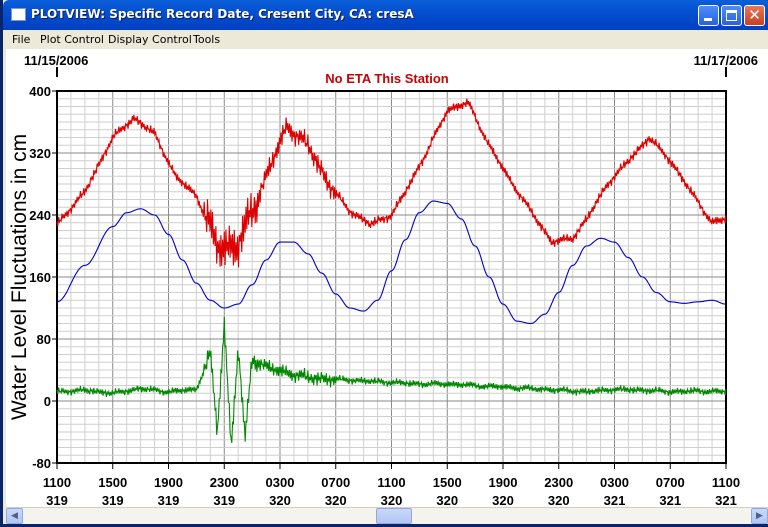 The image size is (768, 527). I want to click on maximize-icon, so click(731, 15).